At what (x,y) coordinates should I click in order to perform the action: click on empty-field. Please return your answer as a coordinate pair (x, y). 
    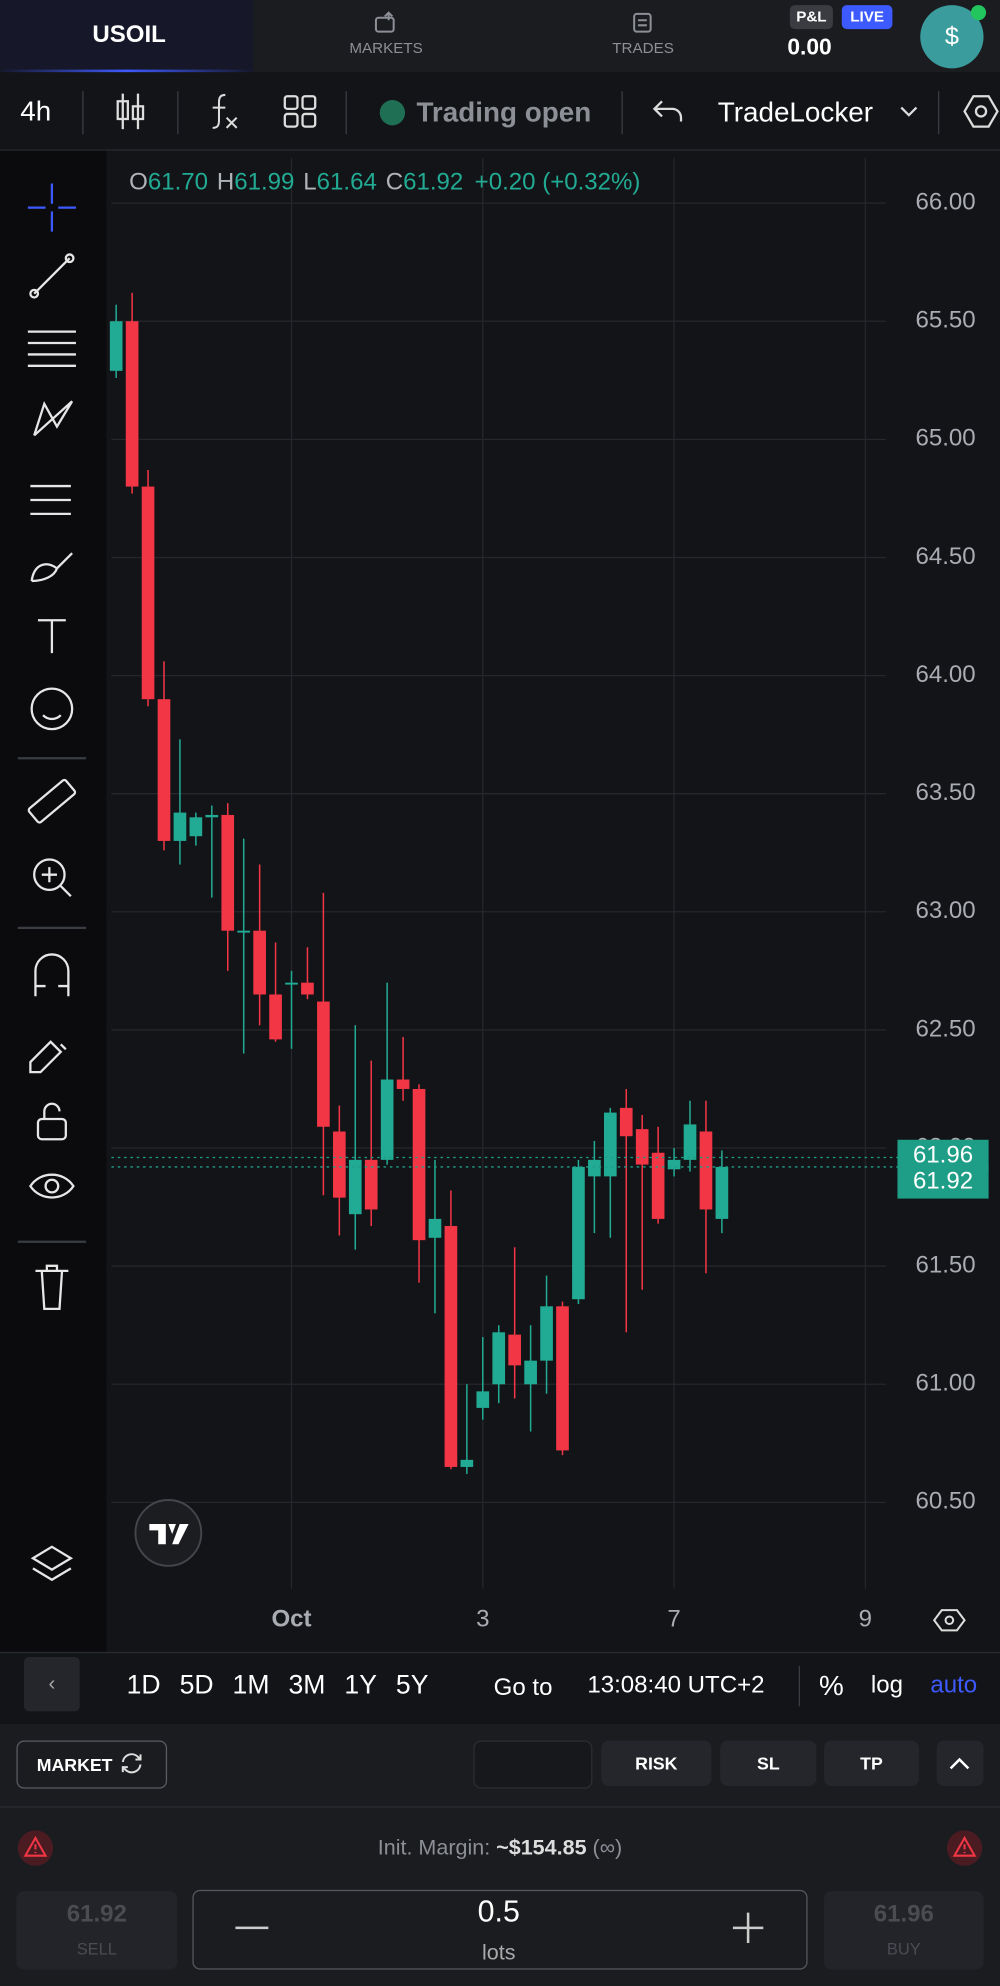
    Looking at the image, I should click on (533, 1764).